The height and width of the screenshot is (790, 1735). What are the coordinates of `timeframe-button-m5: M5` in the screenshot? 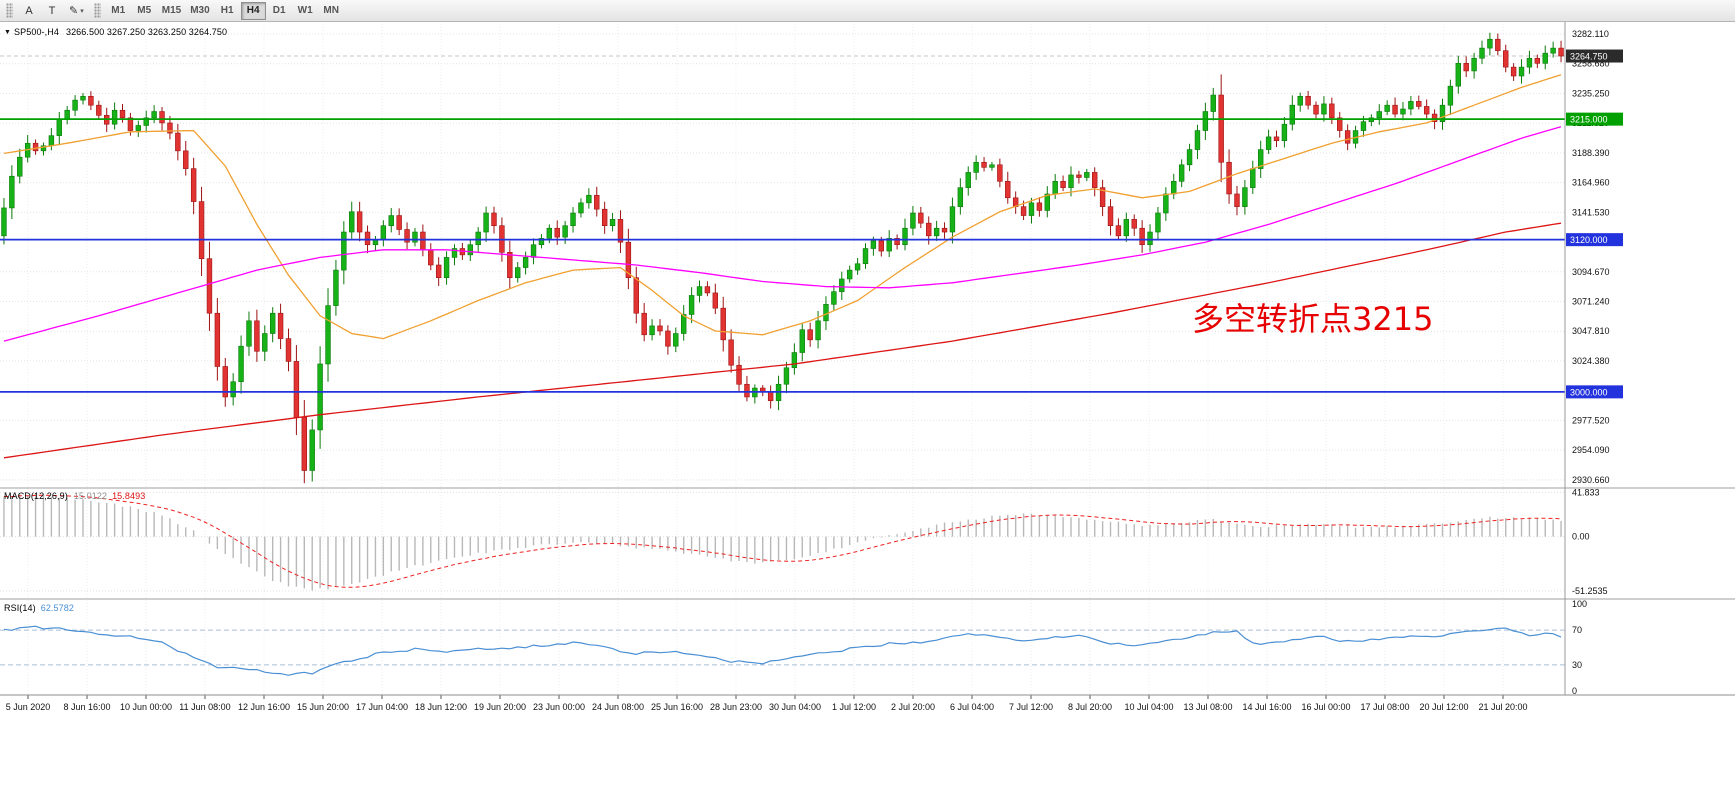 It's located at (144, 11).